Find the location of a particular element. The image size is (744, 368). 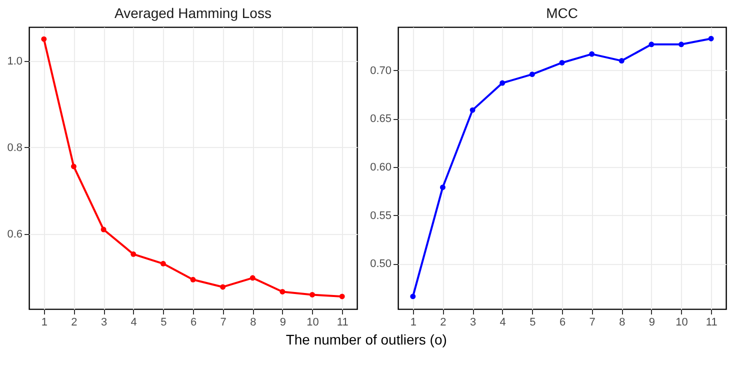

y-tick-label: 0.8 is located at coordinates (14, 148).